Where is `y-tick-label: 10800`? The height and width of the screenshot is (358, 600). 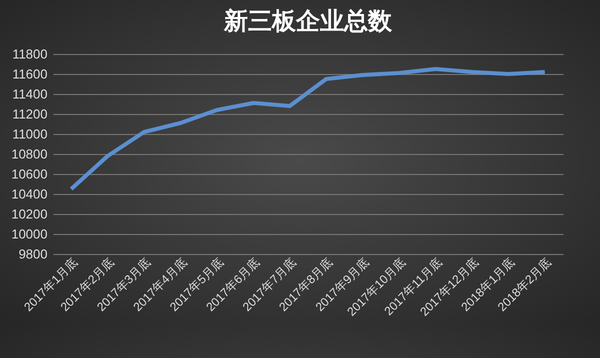 y-tick-label: 10800 is located at coordinates (29, 154).